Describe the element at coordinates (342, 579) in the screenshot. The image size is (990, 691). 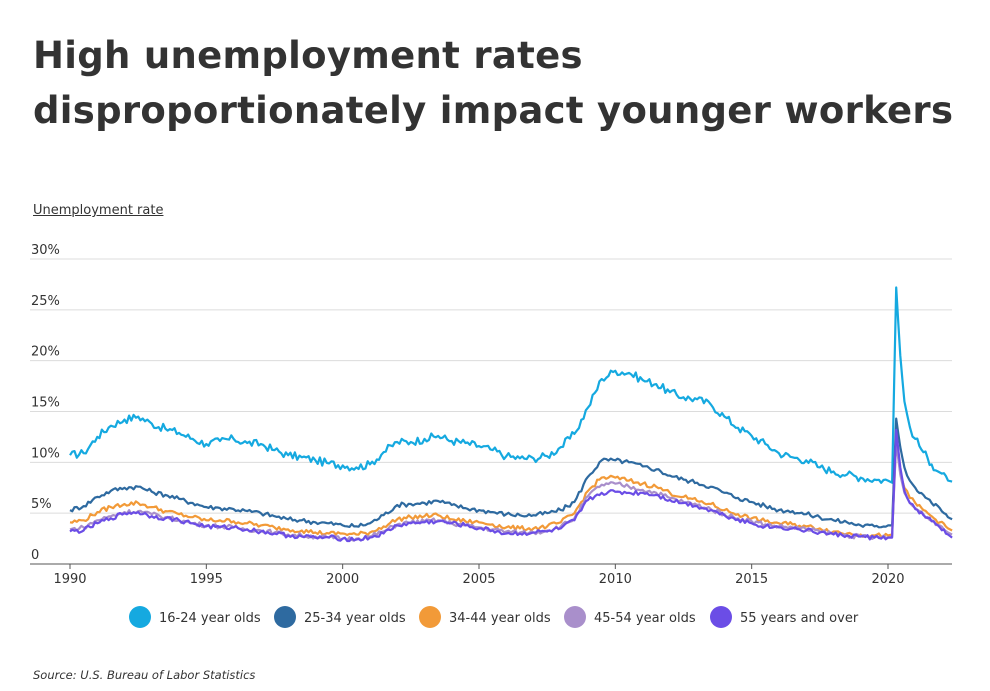
I see `x-tick-label: 2000` at that location.